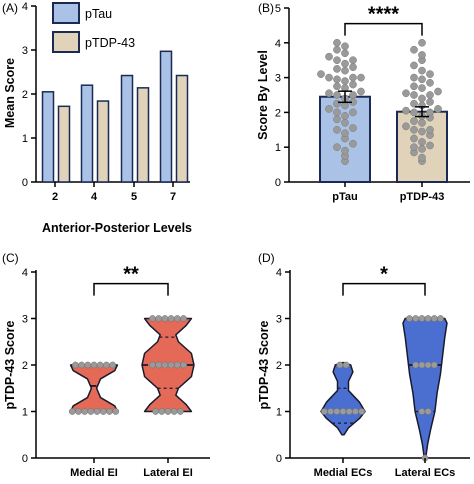 This screenshot has height=484, width=474. Describe the element at coordinates (98, 14) in the screenshot. I see `legend-label-ptau: pTau` at that location.